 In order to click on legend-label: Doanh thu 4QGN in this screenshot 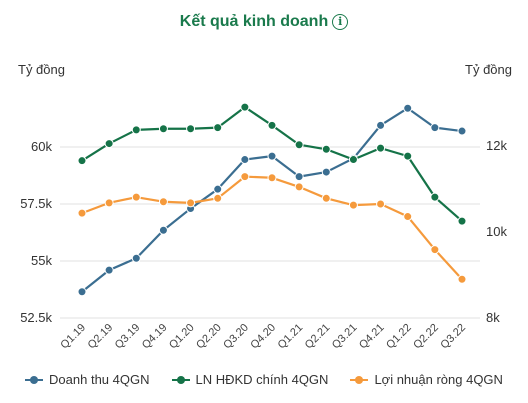, I will do `click(99, 379)`.